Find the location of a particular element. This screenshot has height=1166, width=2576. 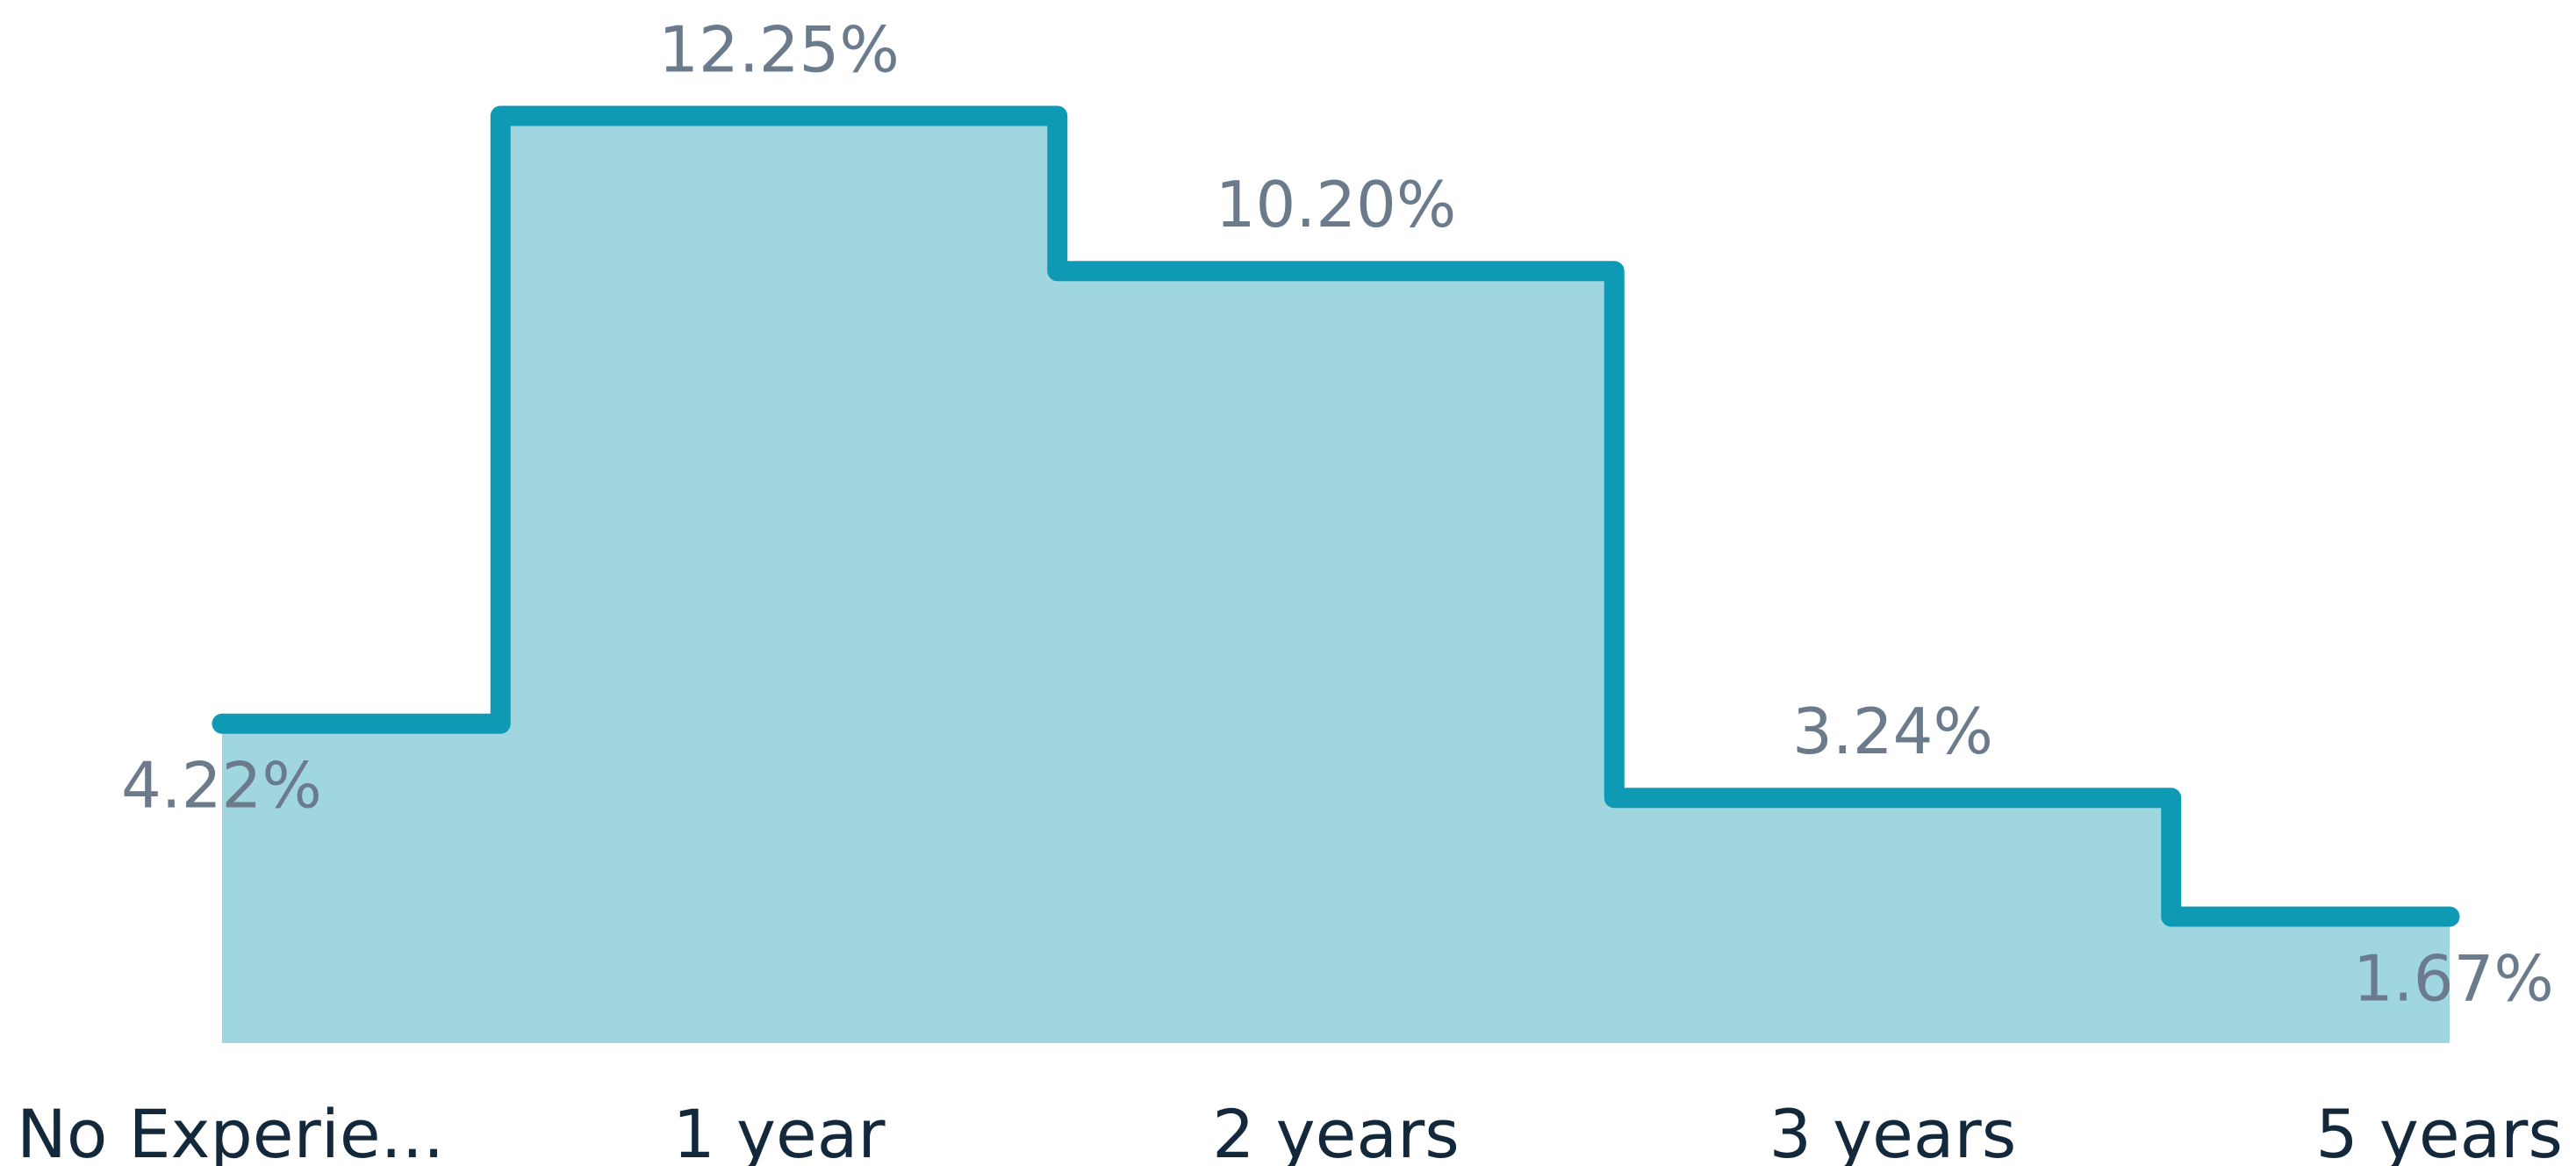

value-label: 1.67% is located at coordinates (2453, 979).